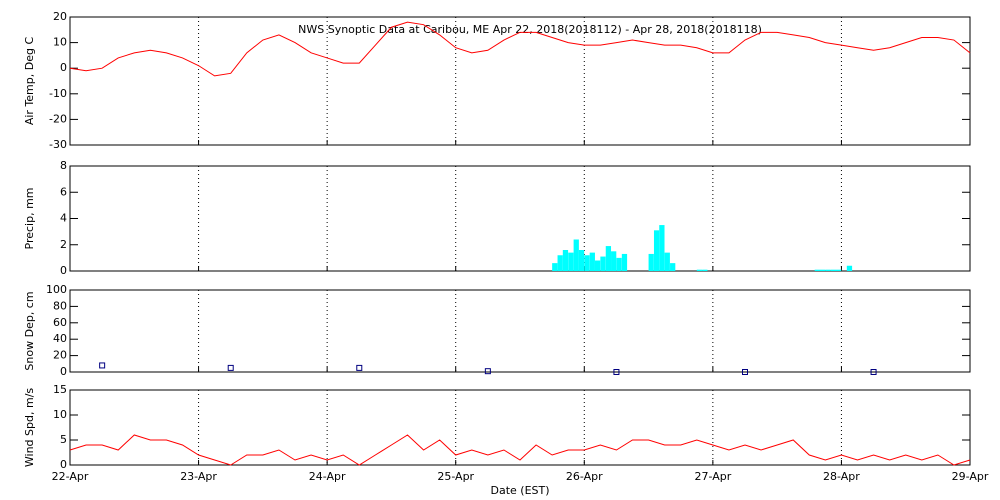 The image size is (1000, 500). Describe the element at coordinates (198, 476) in the screenshot. I see `x-tick-label: 23-Apr` at that location.